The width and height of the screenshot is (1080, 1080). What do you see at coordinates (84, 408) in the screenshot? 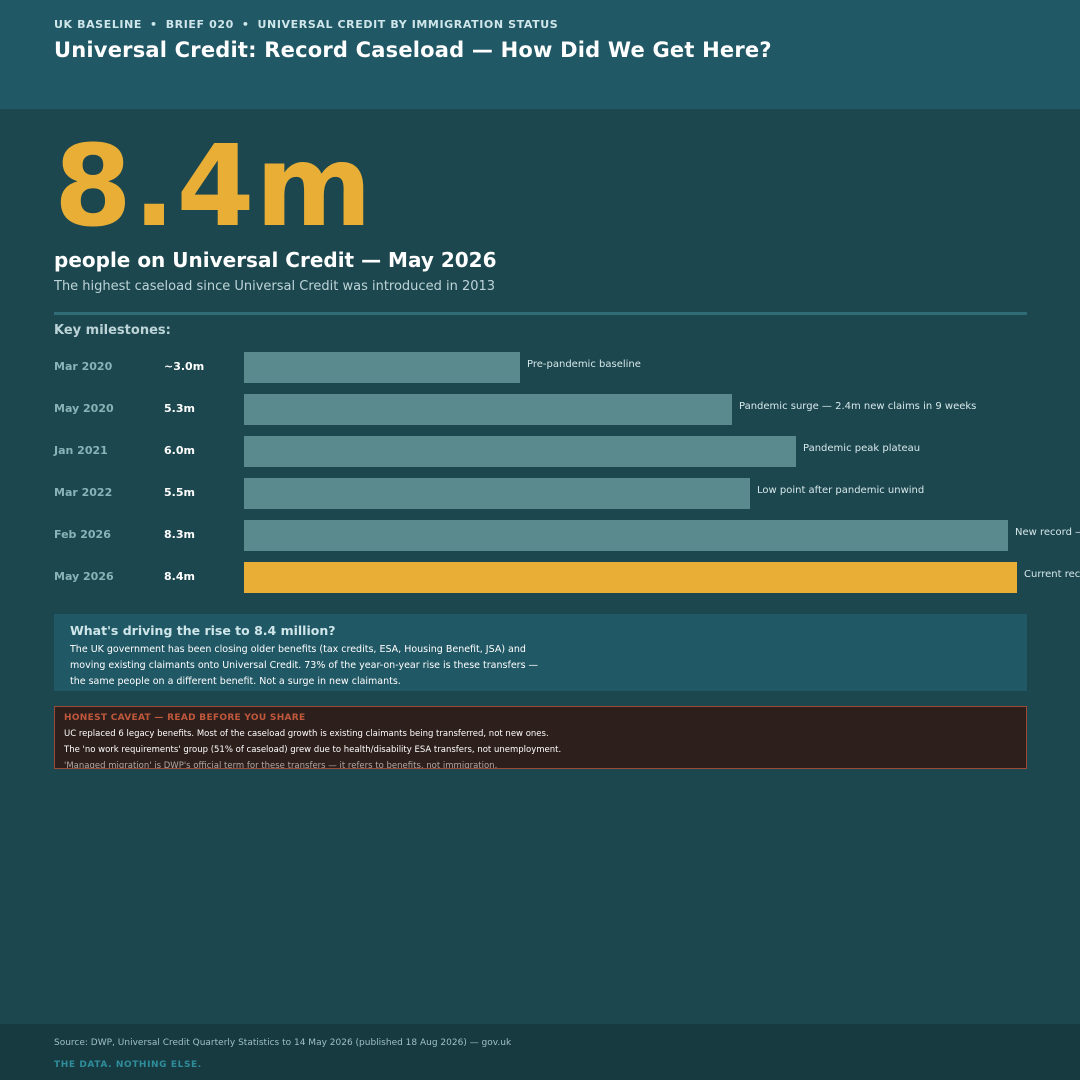
I see `milestone-date-label: May 2020` at bounding box center [84, 408].